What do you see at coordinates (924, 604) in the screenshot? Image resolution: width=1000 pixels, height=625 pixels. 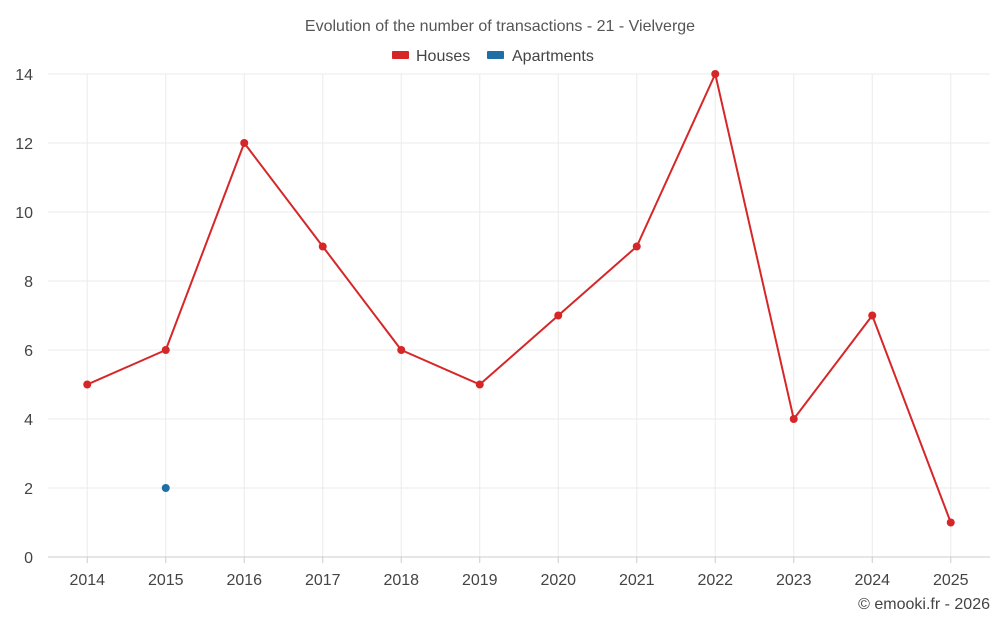 I see `credit-text: © emooki.fr - 2026` at bounding box center [924, 604].